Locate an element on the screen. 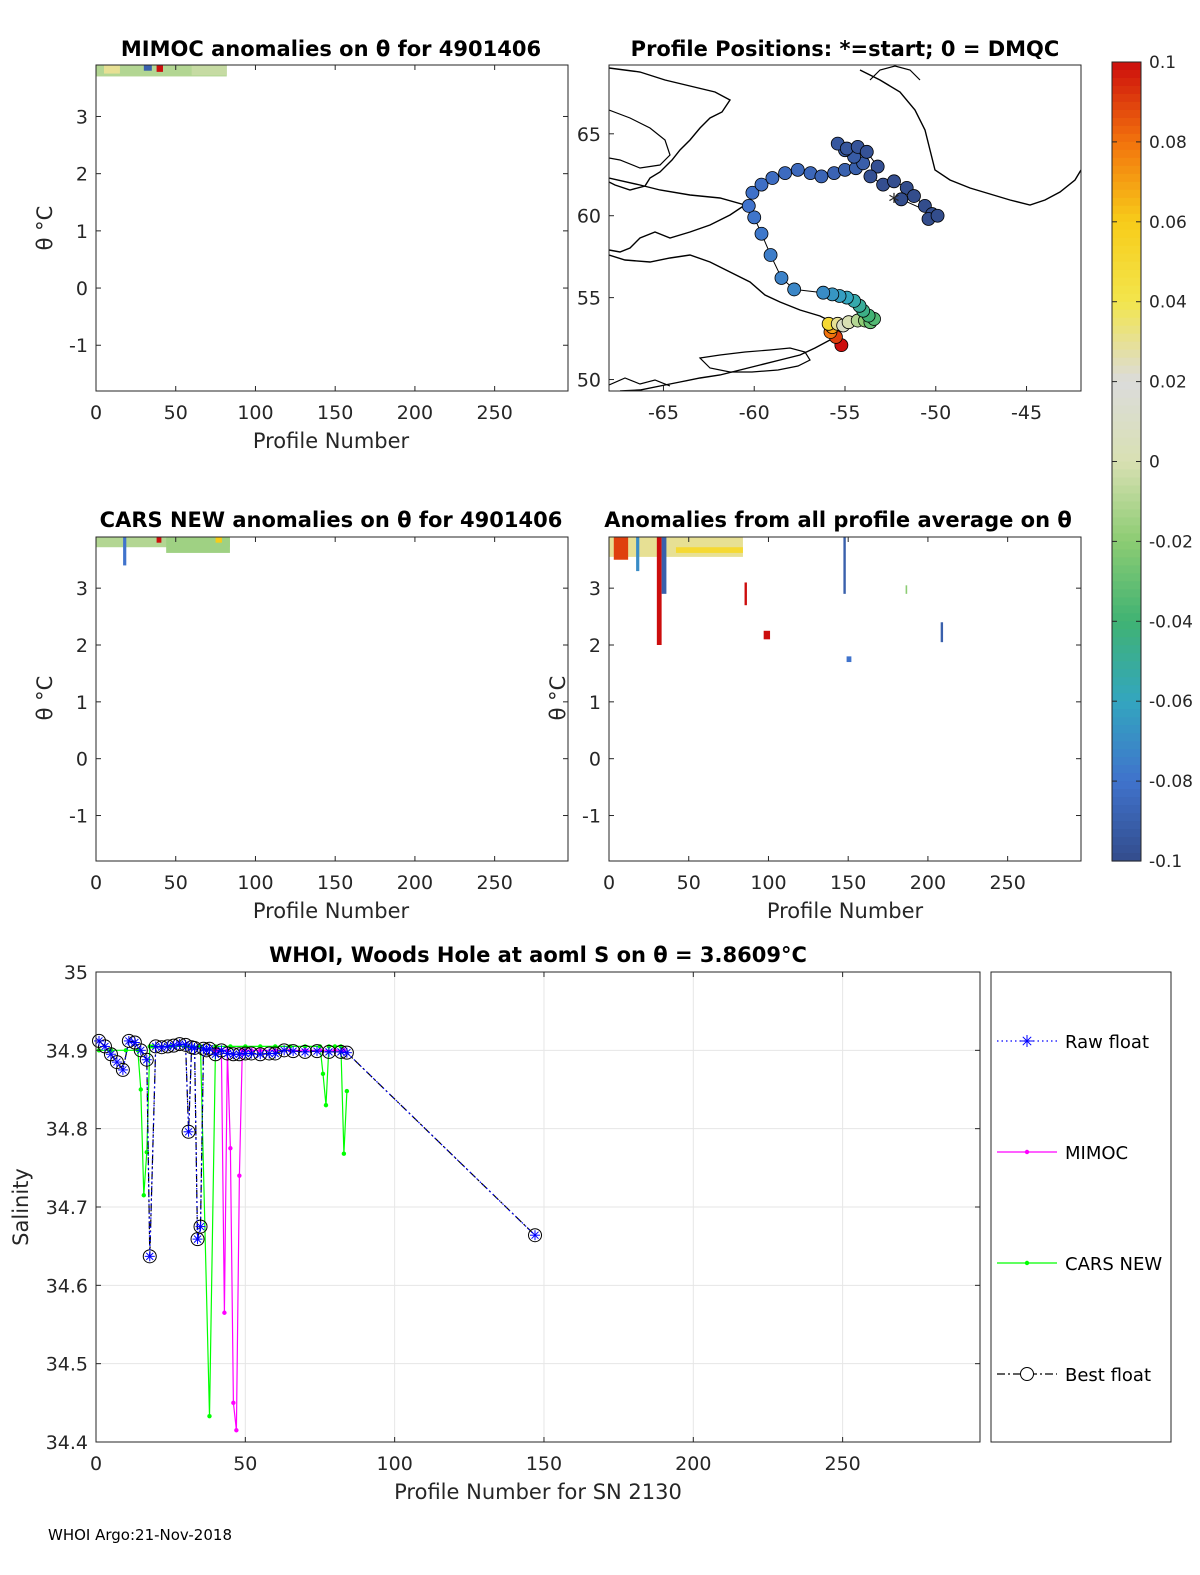 Image resolution: width=1200 pixels, height=1575 pixels. baffin-inlet-coast is located at coordinates (640, 139).